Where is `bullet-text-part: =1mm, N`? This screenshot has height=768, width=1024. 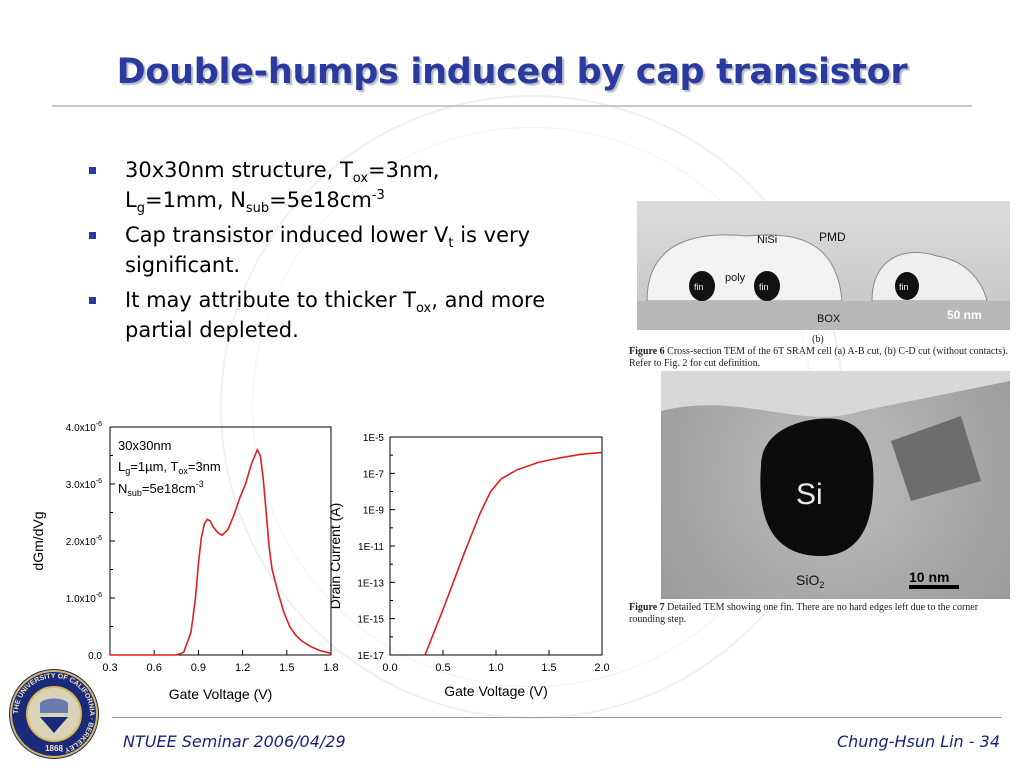
bullet-text-part: =1mm, N is located at coordinates (195, 200).